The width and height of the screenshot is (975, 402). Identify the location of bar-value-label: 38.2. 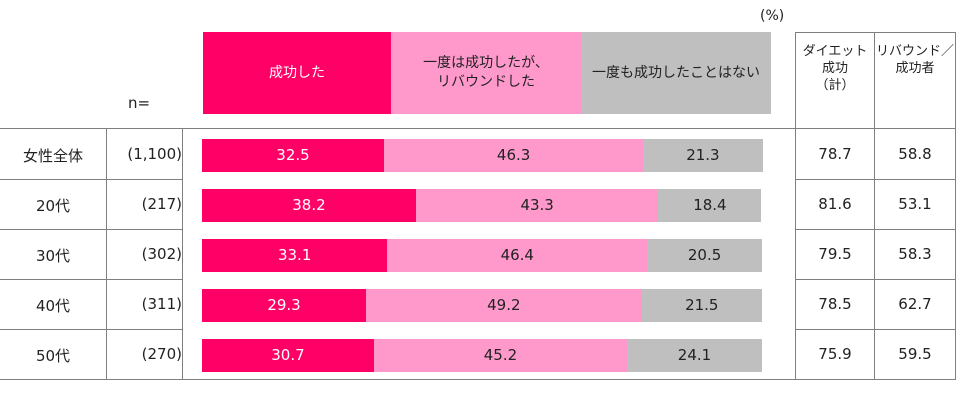
(309, 205).